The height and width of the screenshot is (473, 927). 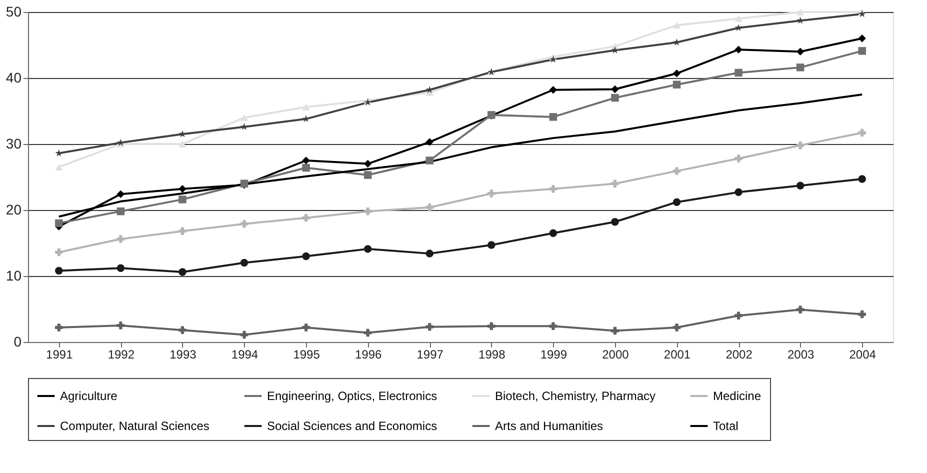 I want to click on y-tick-label: 50, so click(x=14, y=12).